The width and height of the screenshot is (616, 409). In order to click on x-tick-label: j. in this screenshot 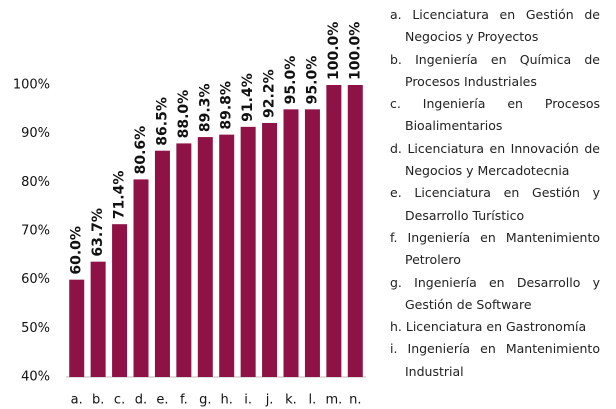, I will do `click(269, 400)`.